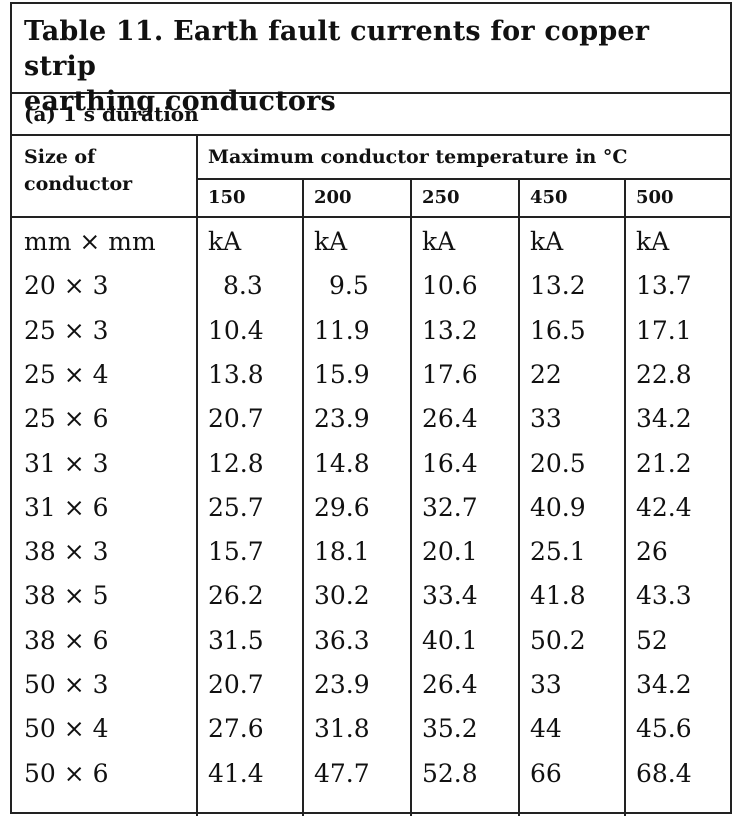  What do you see at coordinates (664, 729) in the screenshot?
I see `value-cell: 45.6` at bounding box center [664, 729].